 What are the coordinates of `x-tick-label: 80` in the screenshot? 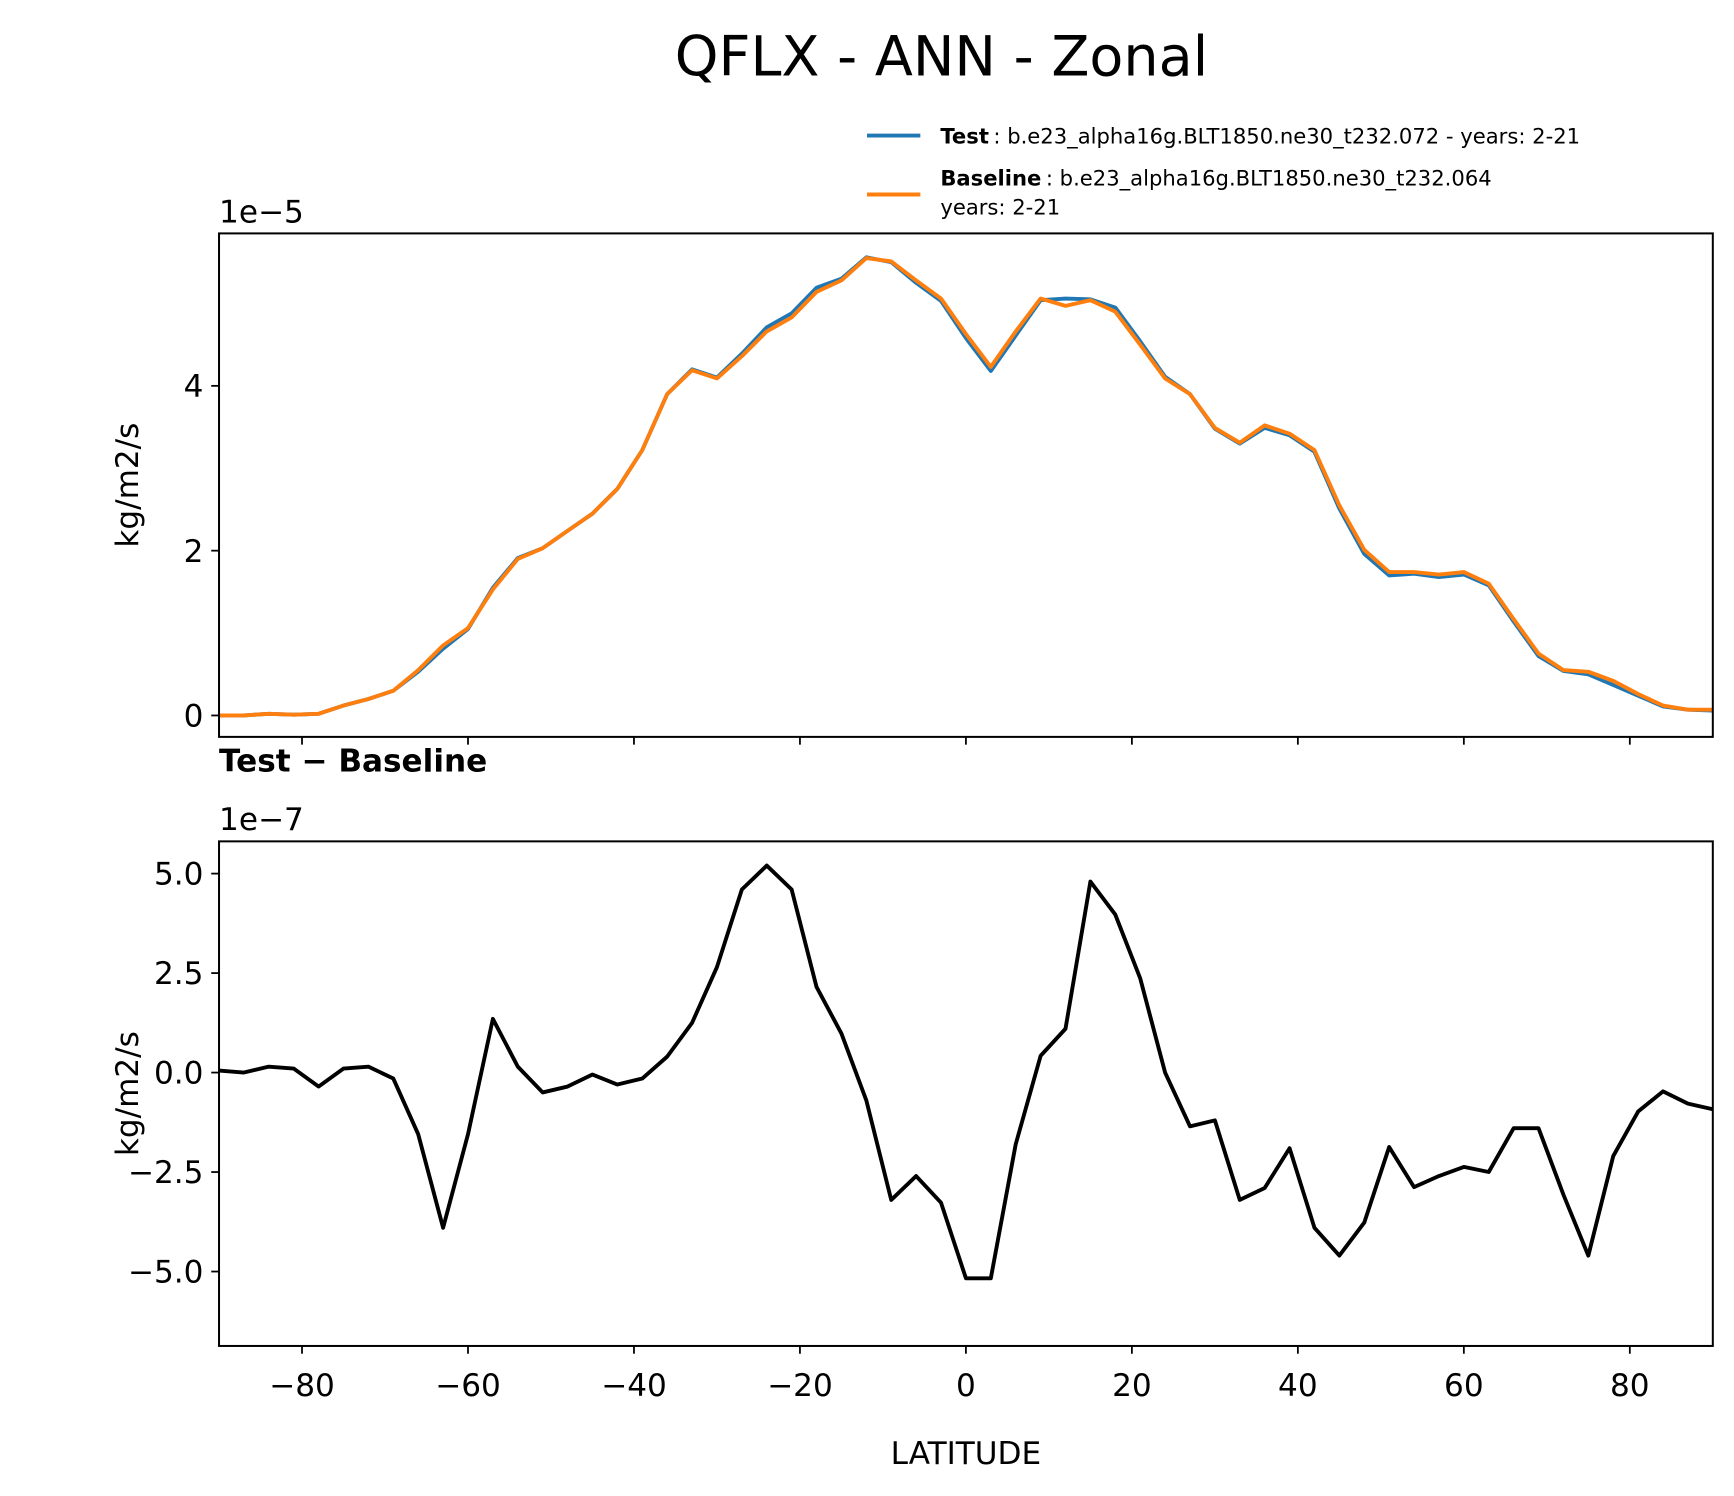 It's located at (1630, 1386).